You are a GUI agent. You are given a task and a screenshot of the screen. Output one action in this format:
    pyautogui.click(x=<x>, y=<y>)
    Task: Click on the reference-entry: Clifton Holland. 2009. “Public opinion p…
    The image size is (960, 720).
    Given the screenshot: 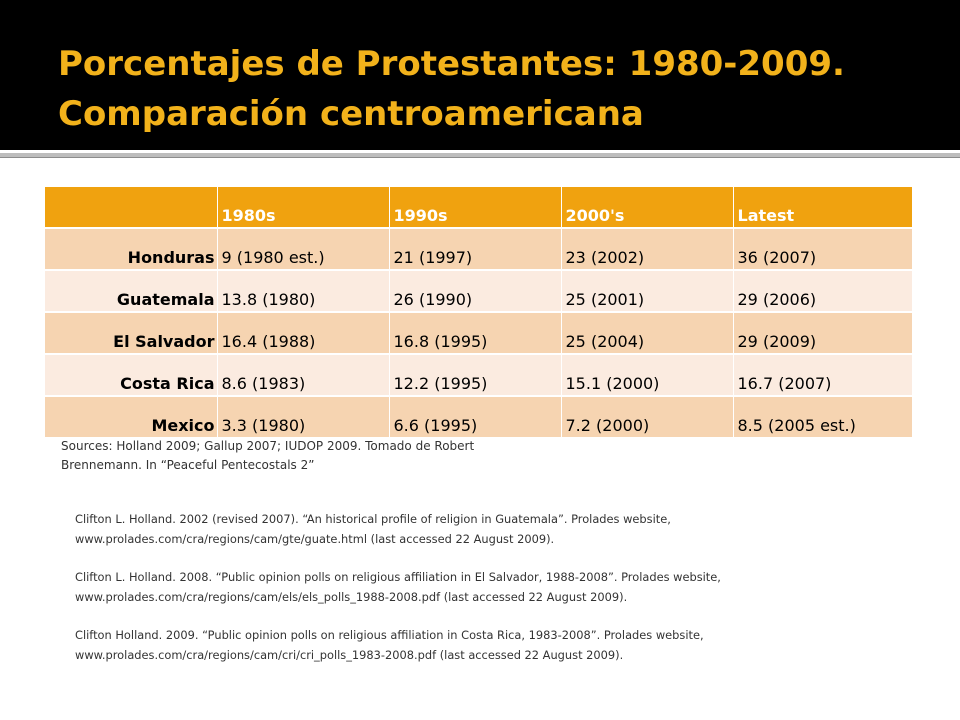 What is the action you would take?
    pyautogui.click(x=495, y=645)
    